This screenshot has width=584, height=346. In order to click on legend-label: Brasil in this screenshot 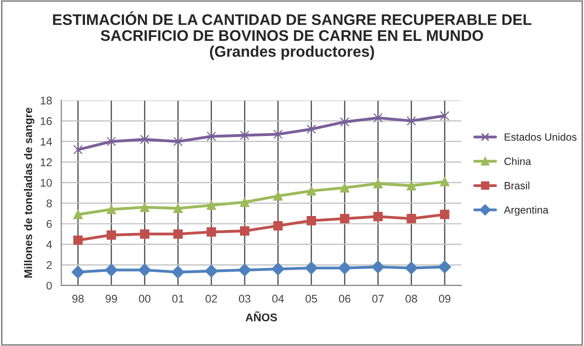, I will do `click(517, 186)`.